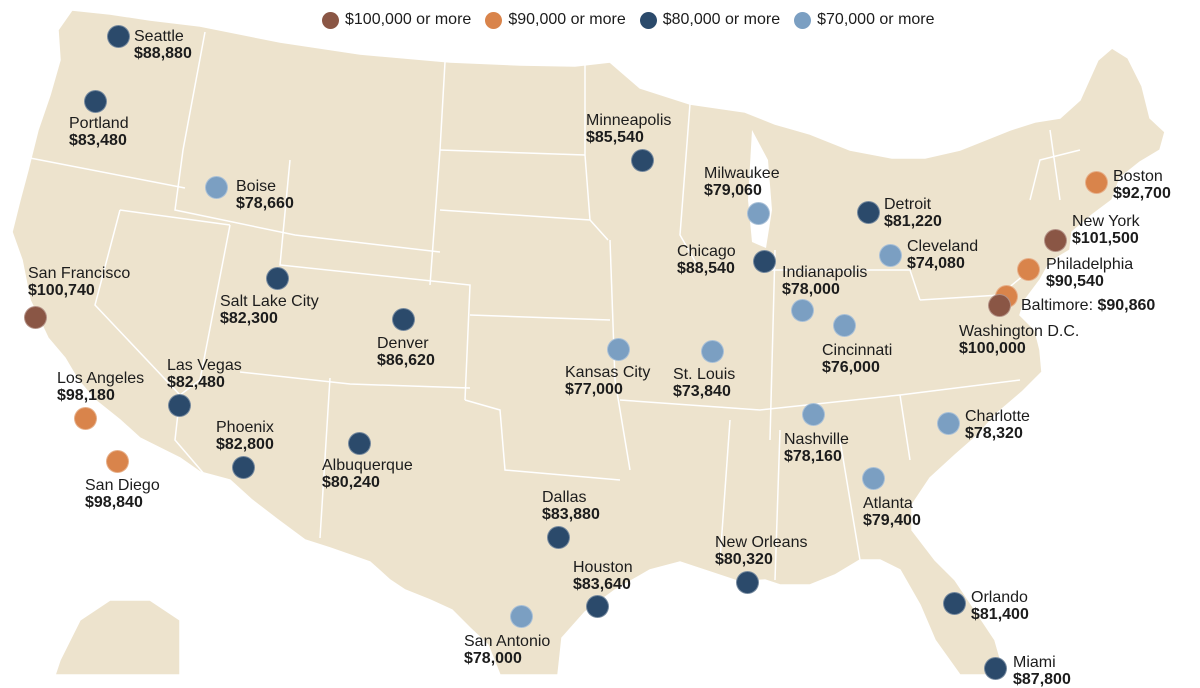  What do you see at coordinates (1090, 264) in the screenshot?
I see `city-name: Philadelphia` at bounding box center [1090, 264].